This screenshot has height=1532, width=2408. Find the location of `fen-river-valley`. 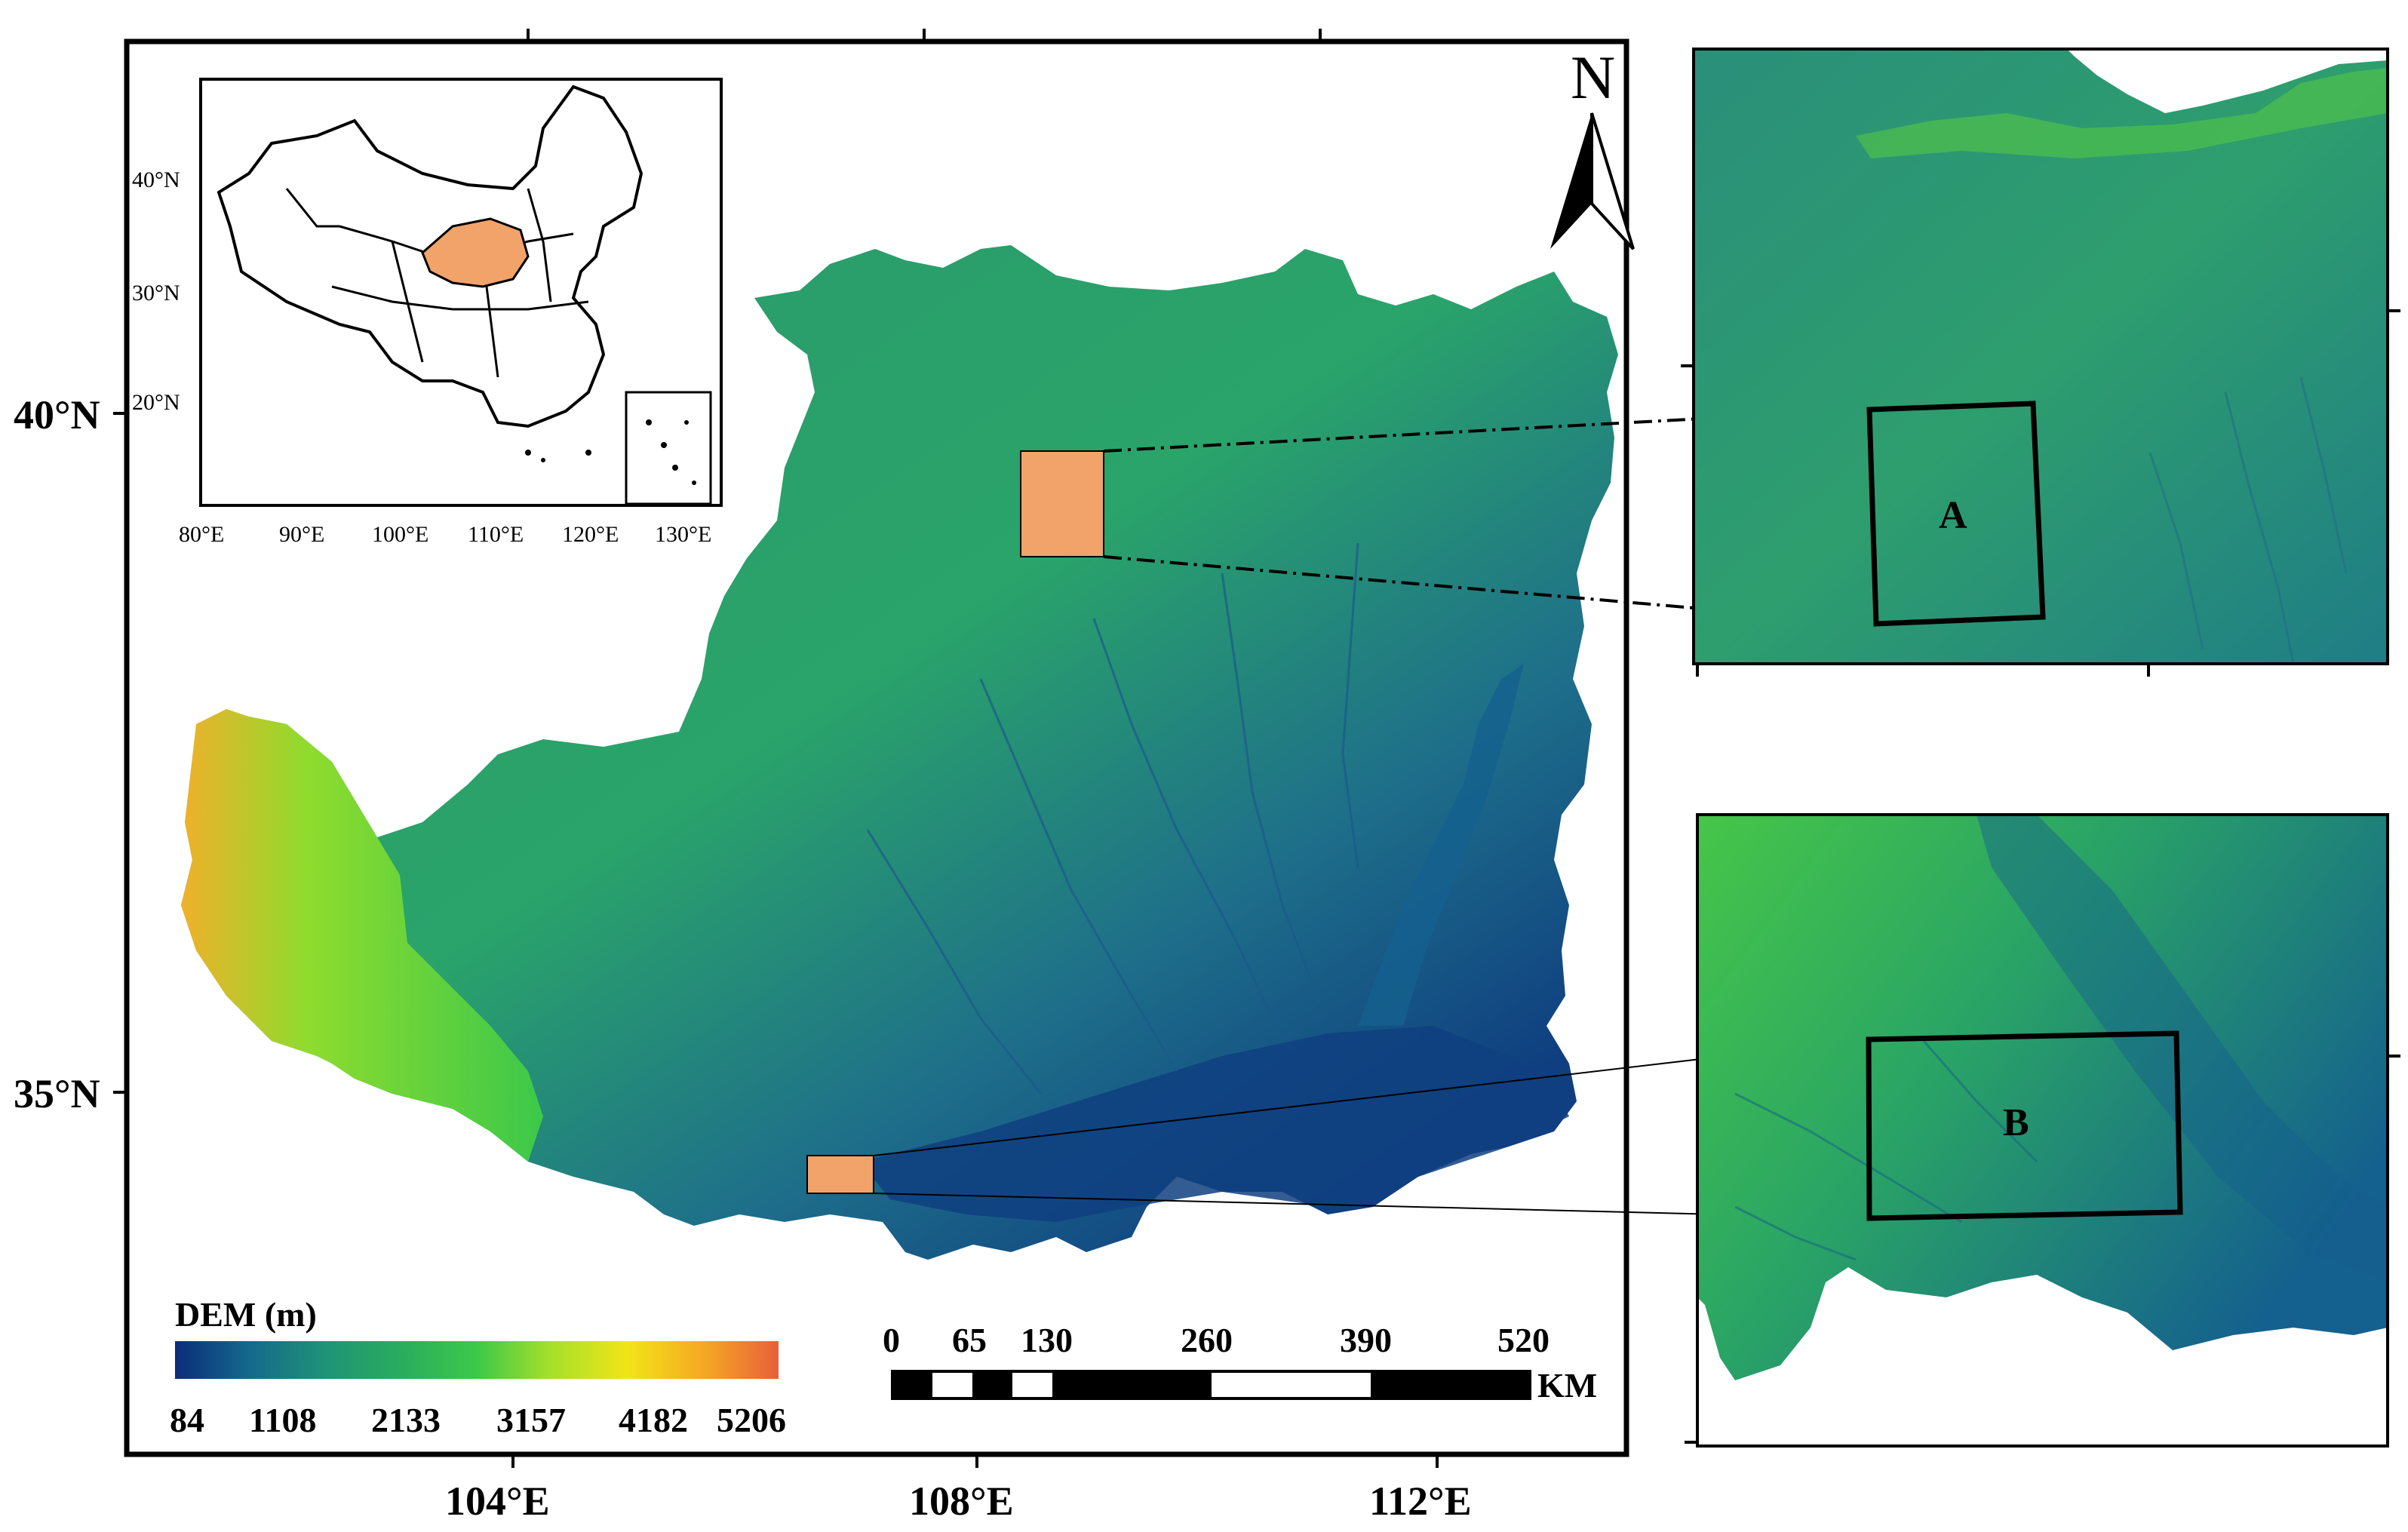

fen-river-valley is located at coordinates (1441, 845).